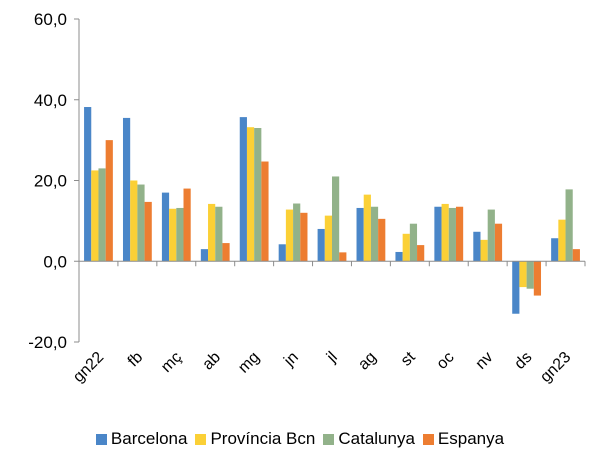  What do you see at coordinates (408, 358) in the screenshot?
I see `x-tick-label: st` at bounding box center [408, 358].